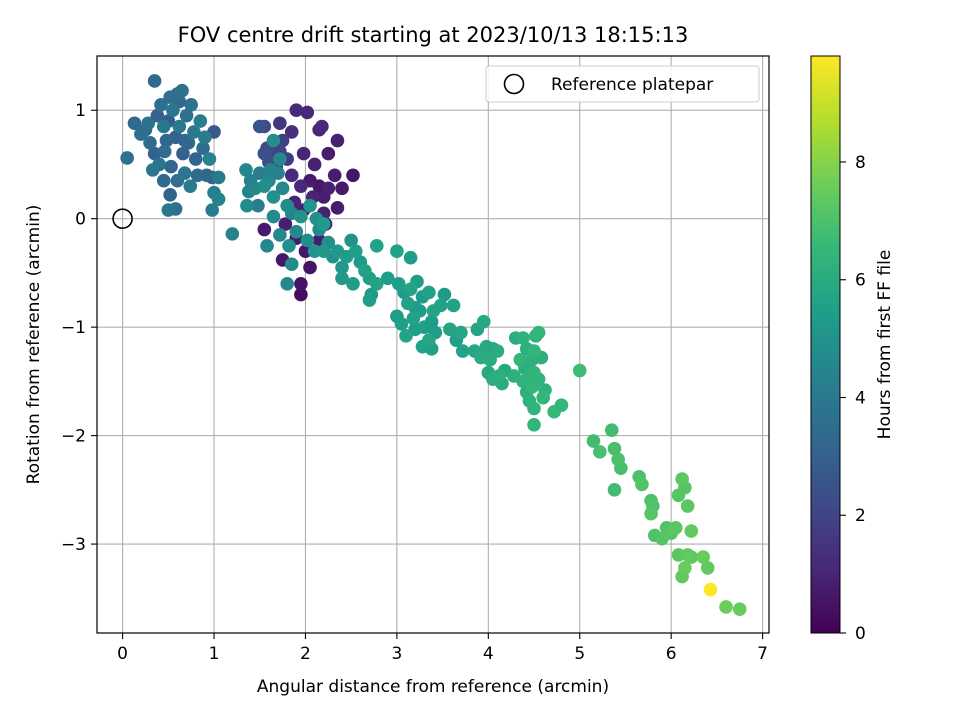  Describe the element at coordinates (860, 281) in the screenshot. I see `colorbar-tick-label: 6` at that location.